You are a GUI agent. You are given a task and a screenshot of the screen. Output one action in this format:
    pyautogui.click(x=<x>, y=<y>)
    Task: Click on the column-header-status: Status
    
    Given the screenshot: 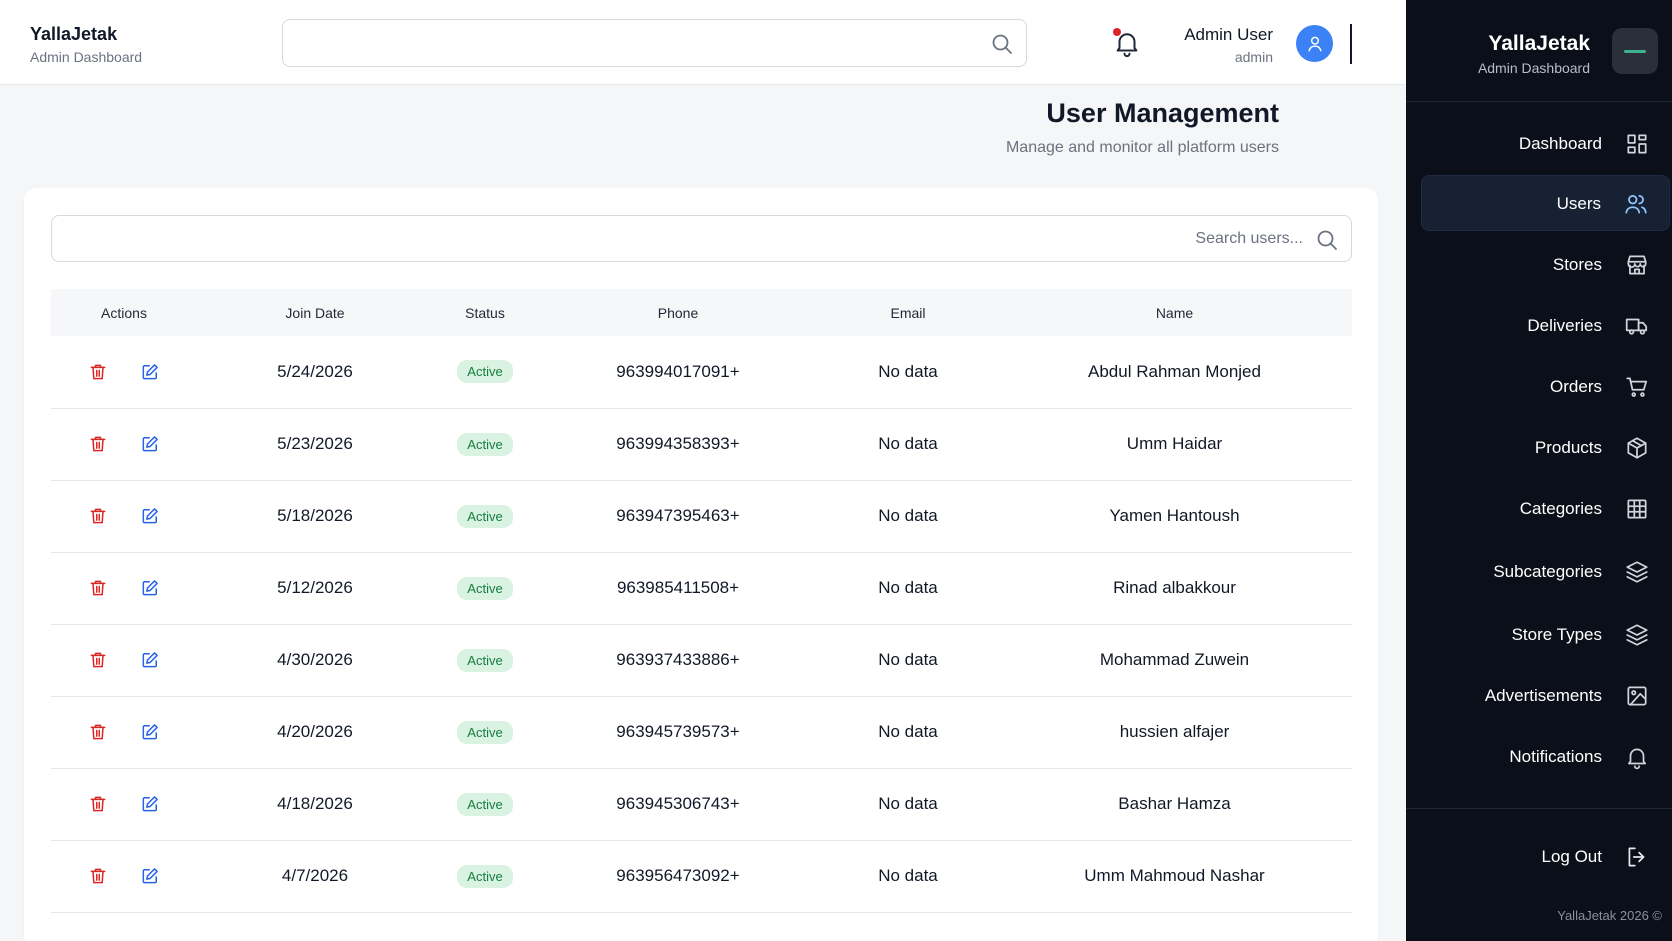 What is the action you would take?
    pyautogui.click(x=485, y=312)
    